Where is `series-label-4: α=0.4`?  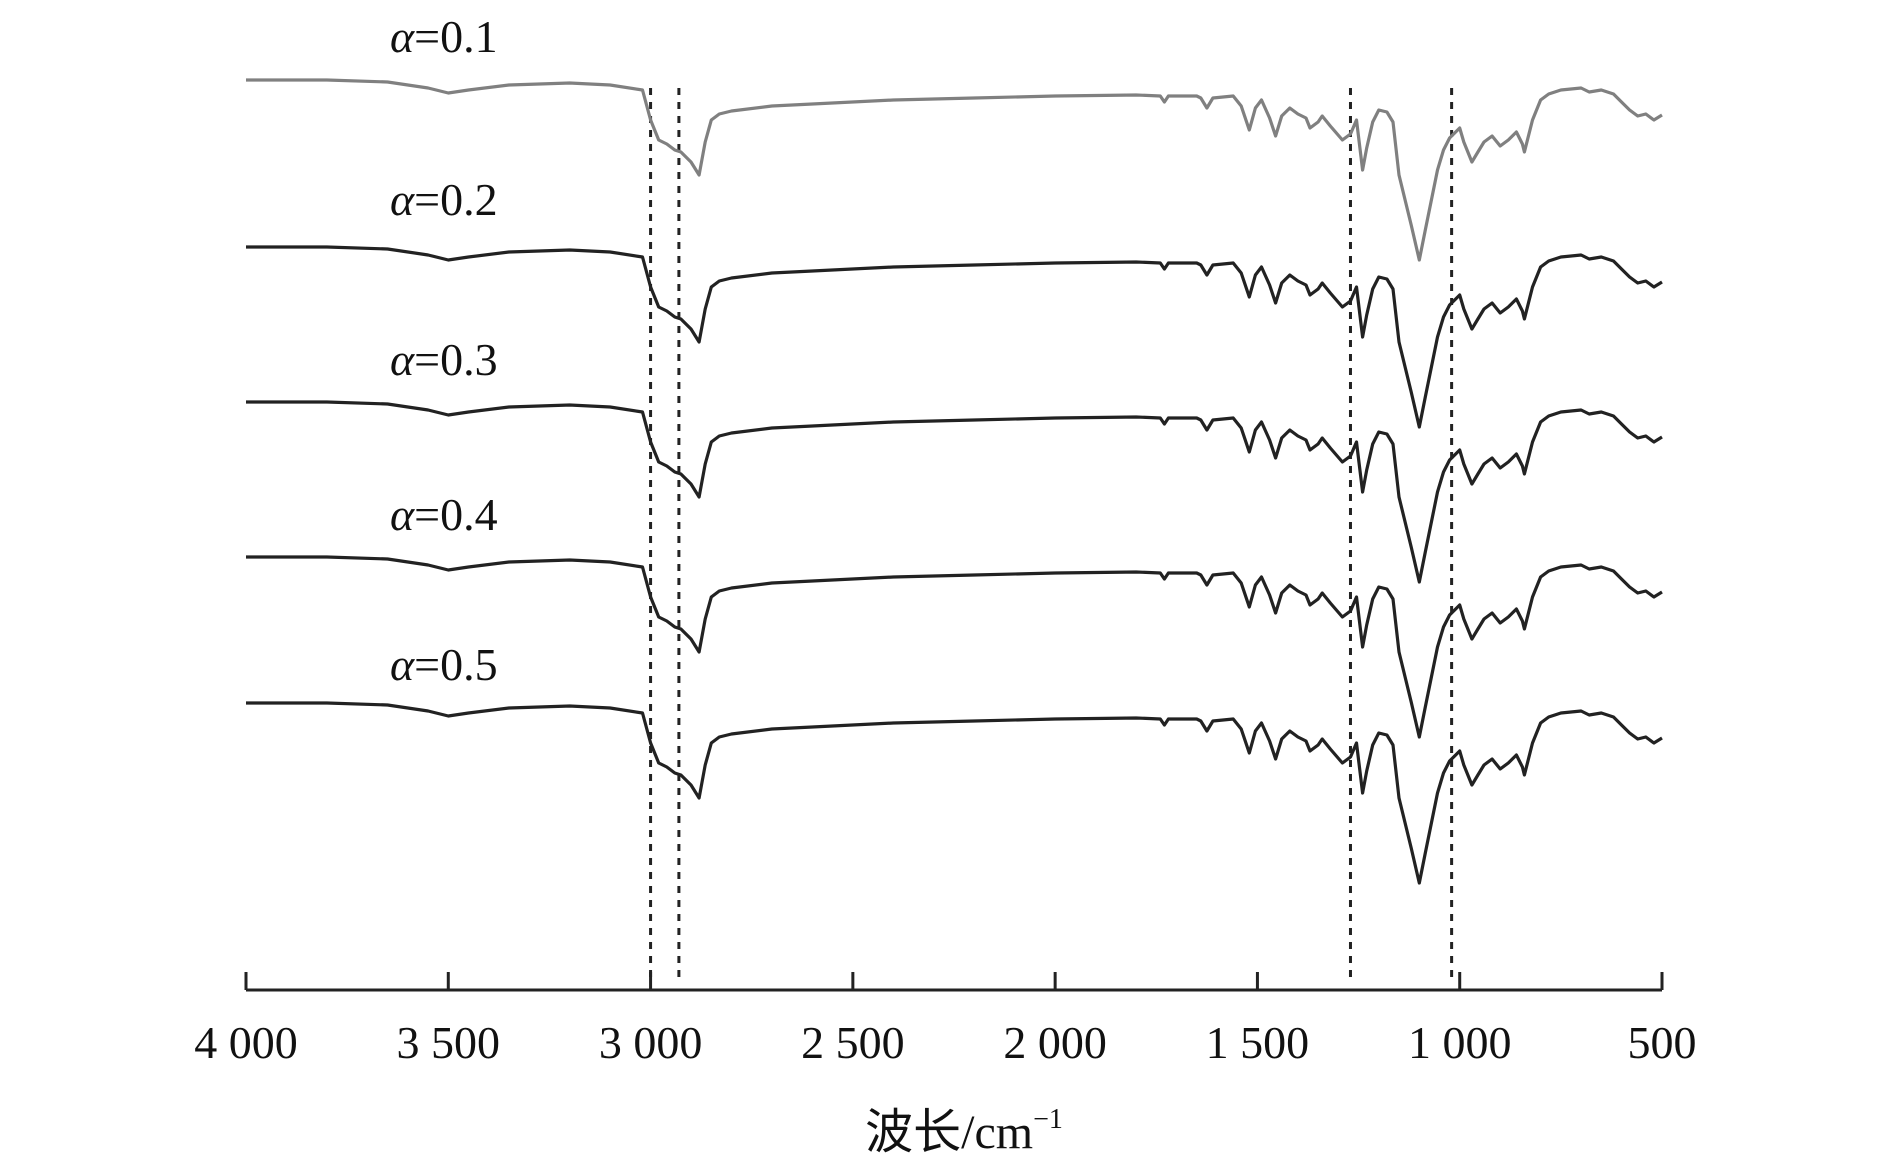
series-label-4: α=0.4 is located at coordinates (444, 514).